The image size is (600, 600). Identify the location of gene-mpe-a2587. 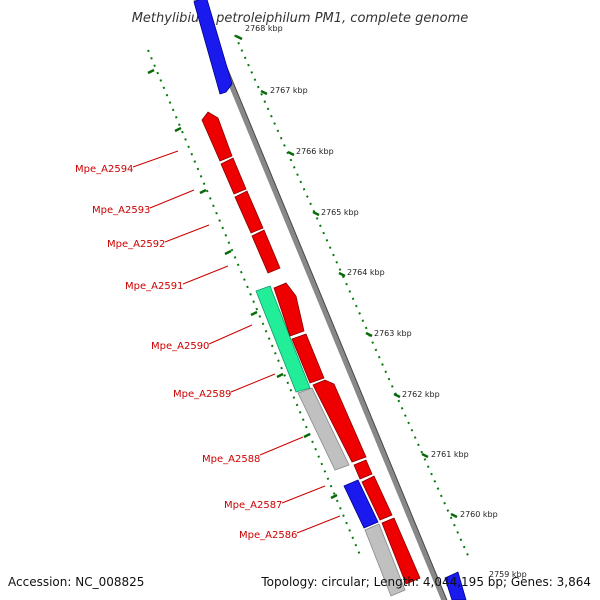
(361, 504).